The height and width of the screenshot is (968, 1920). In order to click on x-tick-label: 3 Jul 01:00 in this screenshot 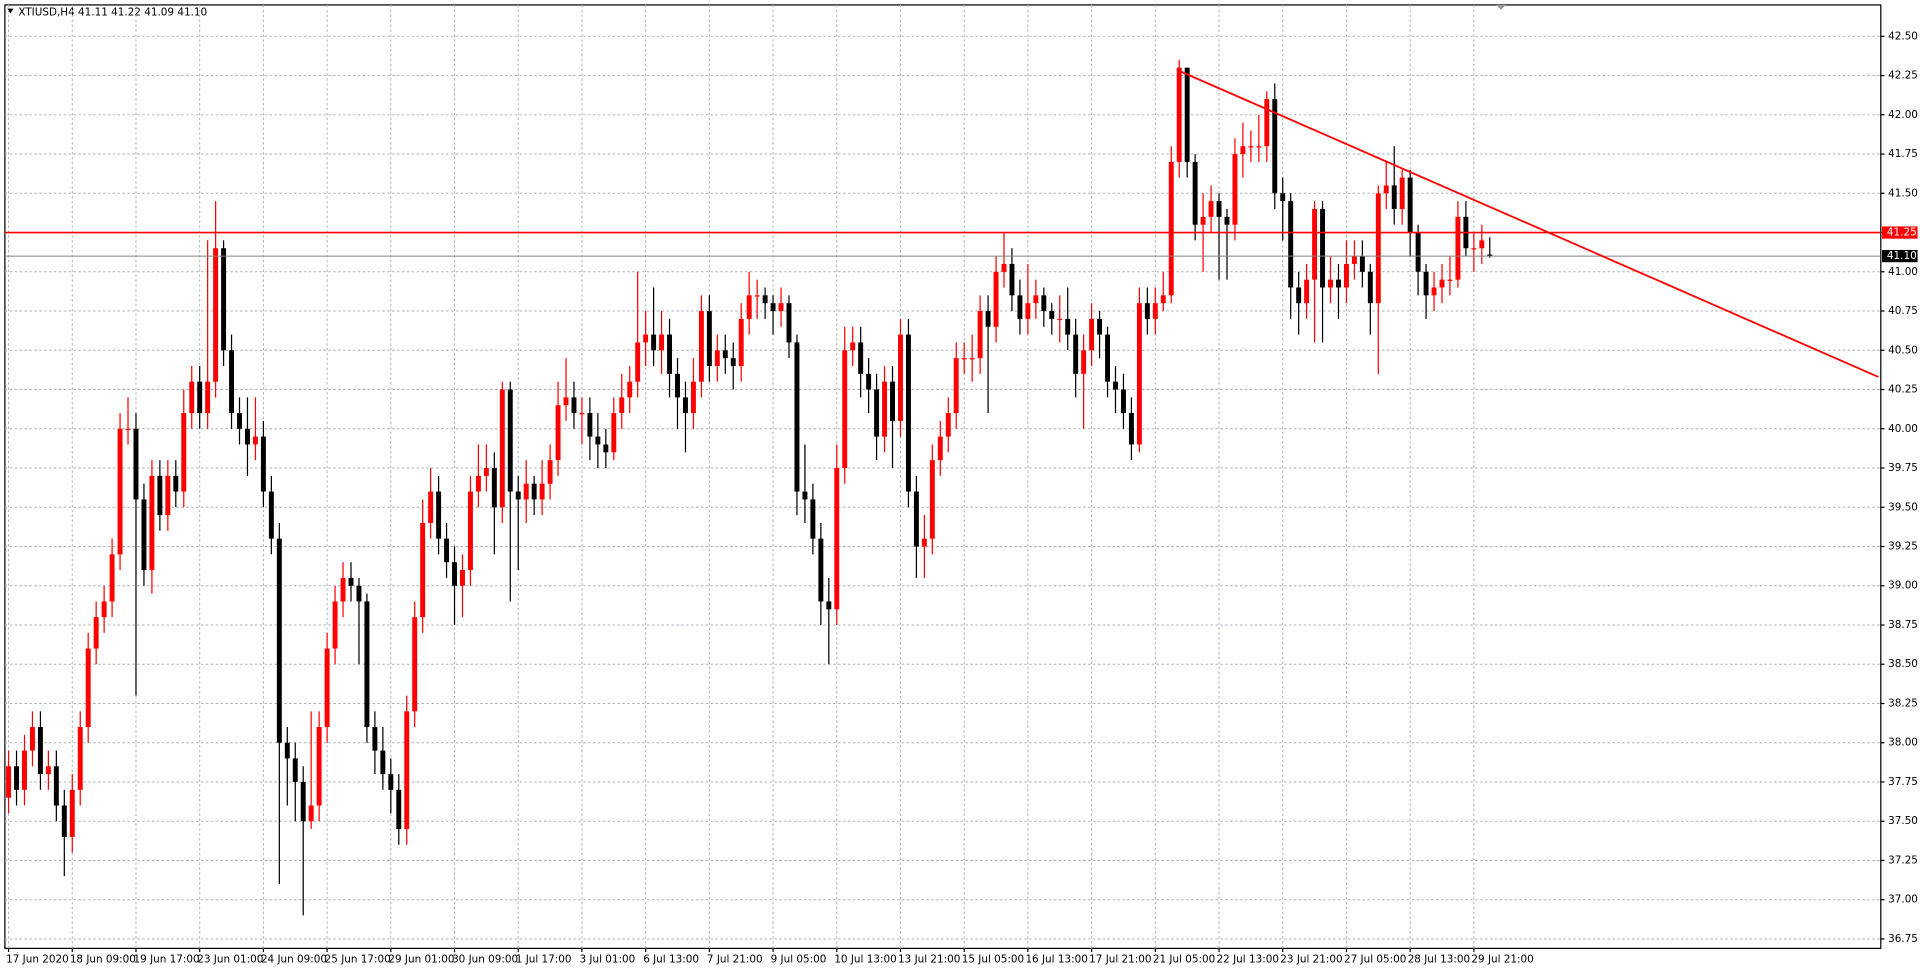, I will do `click(607, 959)`.